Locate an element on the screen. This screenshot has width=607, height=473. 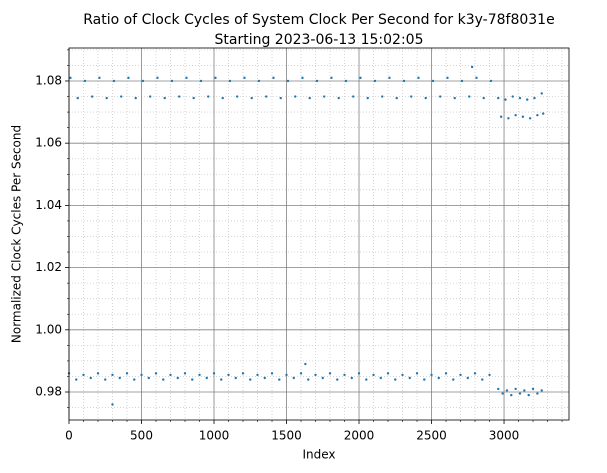
y-tick-label: 1.06 is located at coordinates (48, 143).